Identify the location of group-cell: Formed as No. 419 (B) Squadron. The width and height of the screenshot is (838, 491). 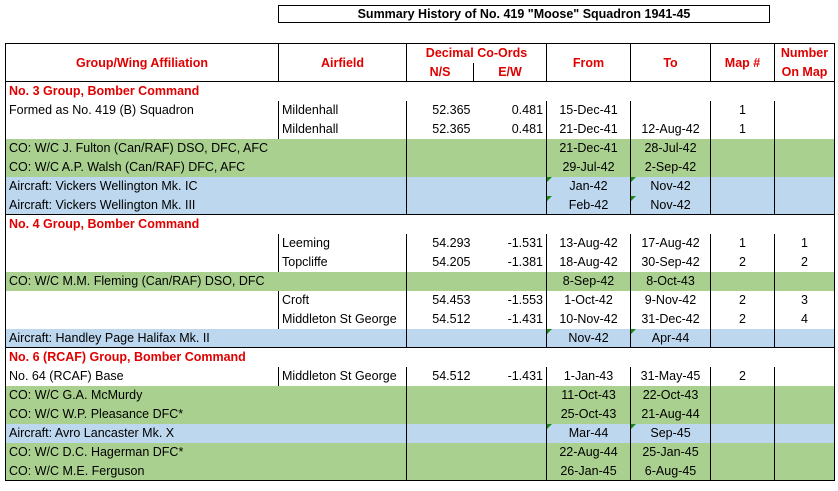
(142, 110).